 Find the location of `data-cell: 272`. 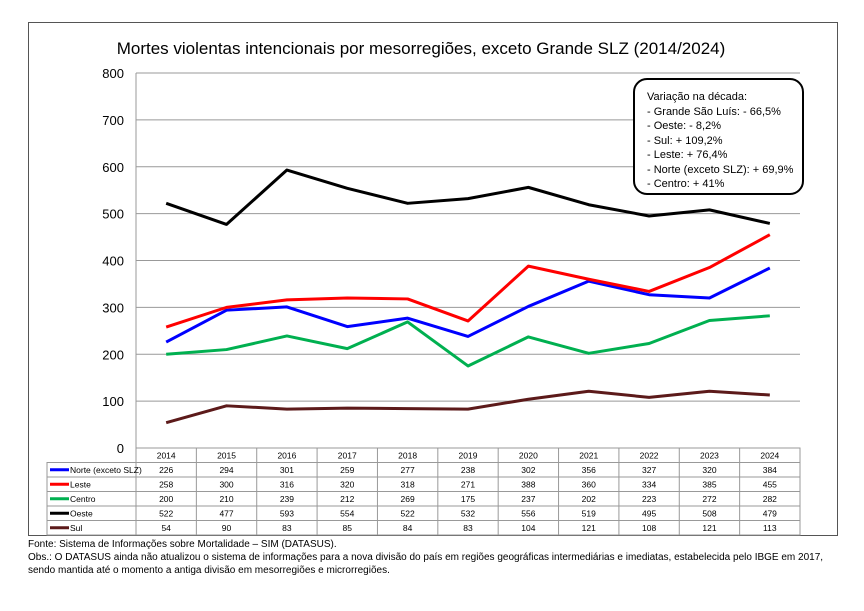

data-cell: 272 is located at coordinates (709, 499).